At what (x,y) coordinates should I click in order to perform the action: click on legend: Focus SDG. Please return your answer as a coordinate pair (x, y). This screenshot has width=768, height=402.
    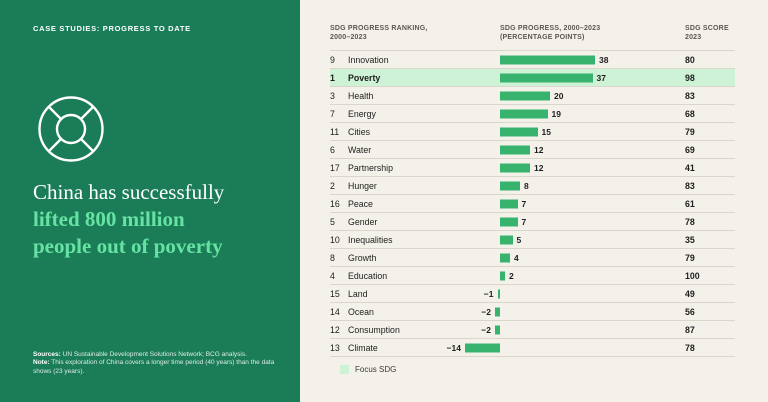
    Looking at the image, I should click on (537, 369).